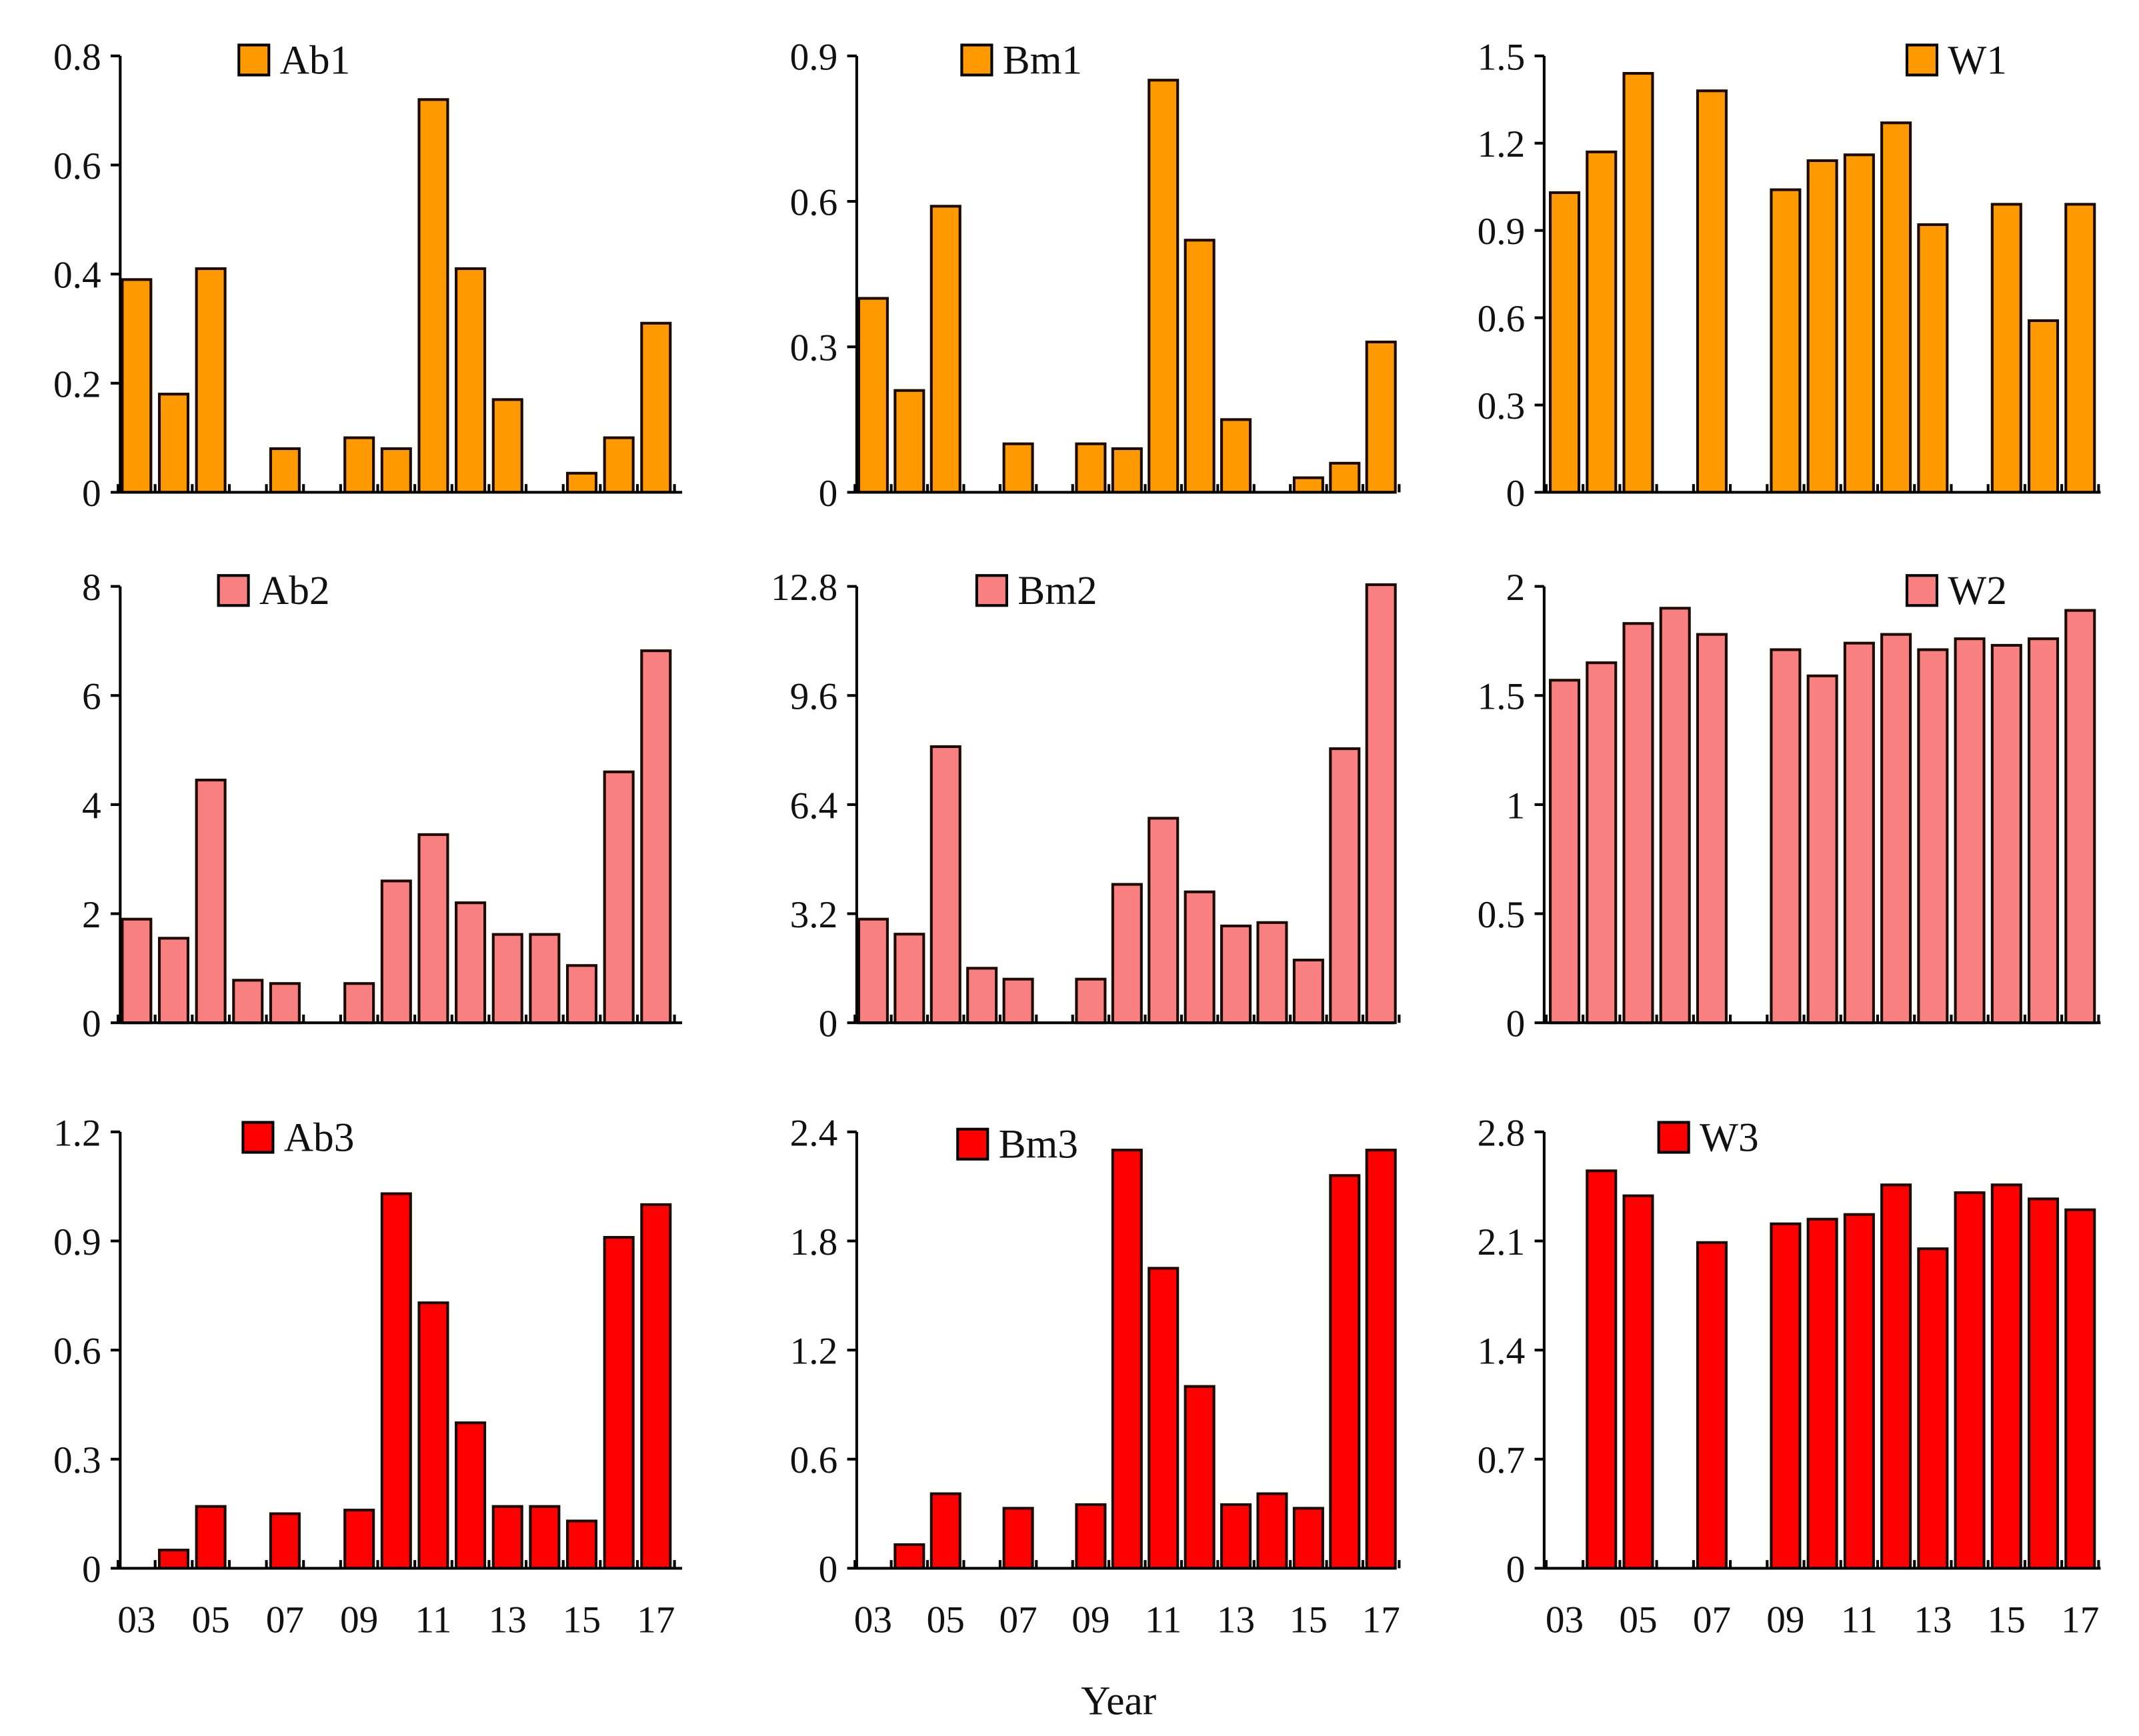  I want to click on y-tick-label: 1, so click(1516, 806).